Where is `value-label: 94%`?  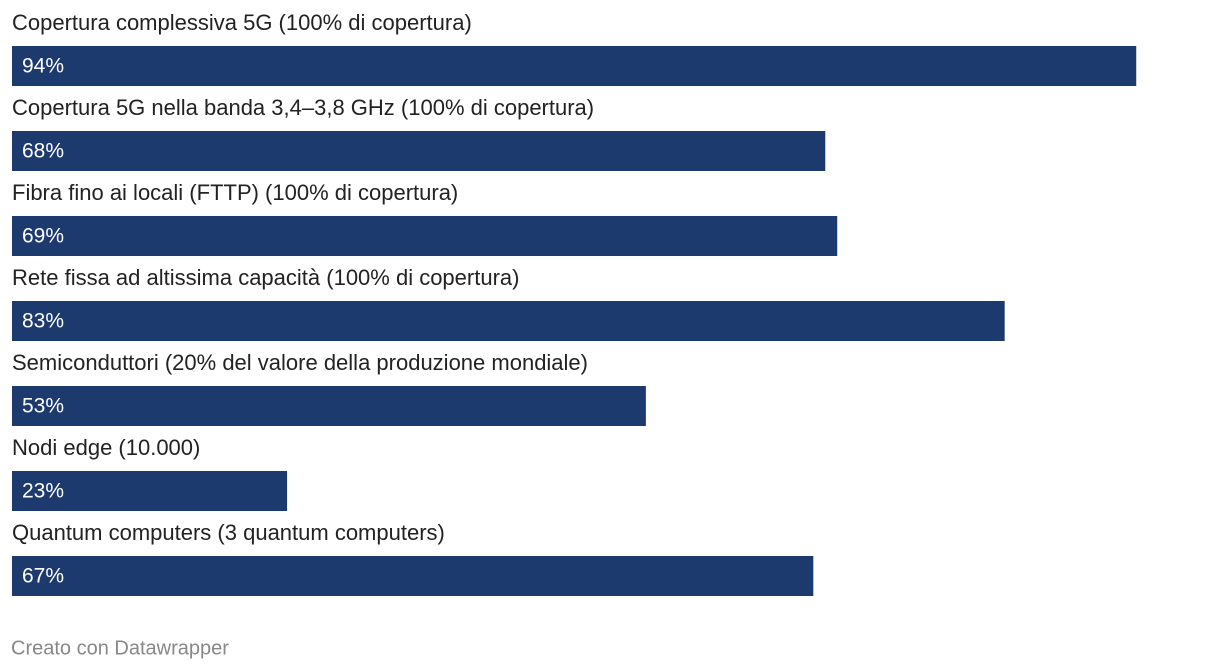 value-label: 94% is located at coordinates (43, 66).